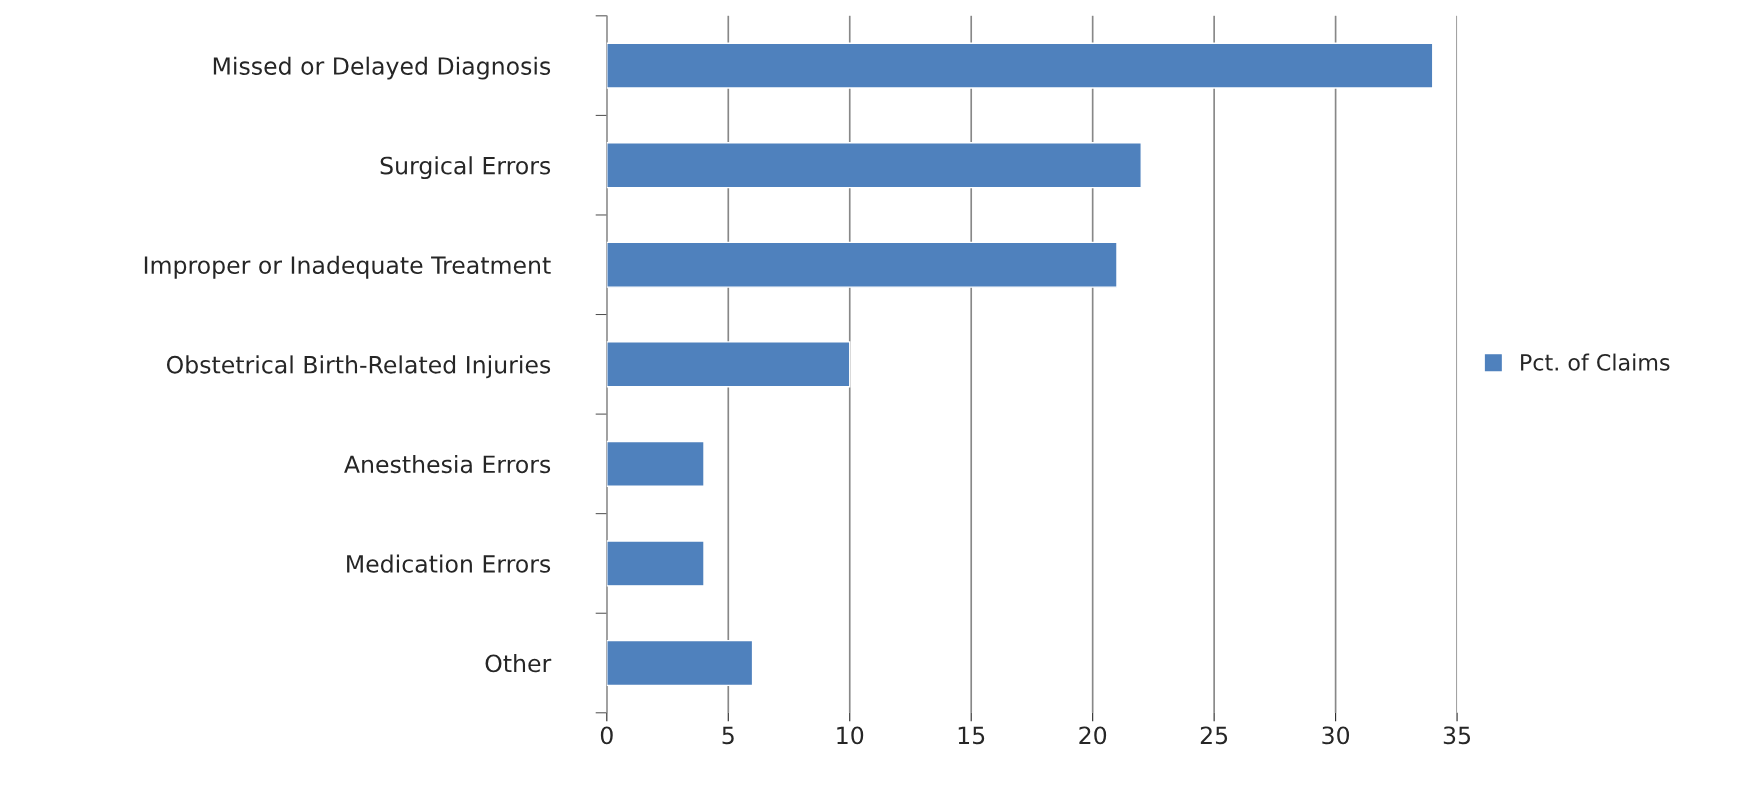  What do you see at coordinates (1093, 735) in the screenshot?
I see `x-tick-label: 20` at bounding box center [1093, 735].